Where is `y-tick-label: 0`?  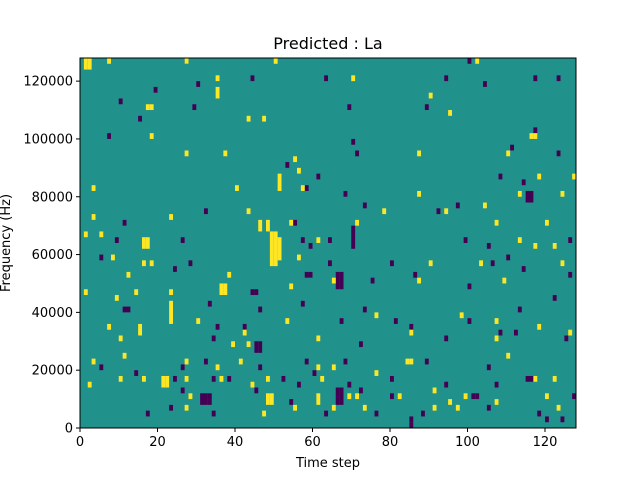 y-tick-label: 0 is located at coordinates (69, 429).